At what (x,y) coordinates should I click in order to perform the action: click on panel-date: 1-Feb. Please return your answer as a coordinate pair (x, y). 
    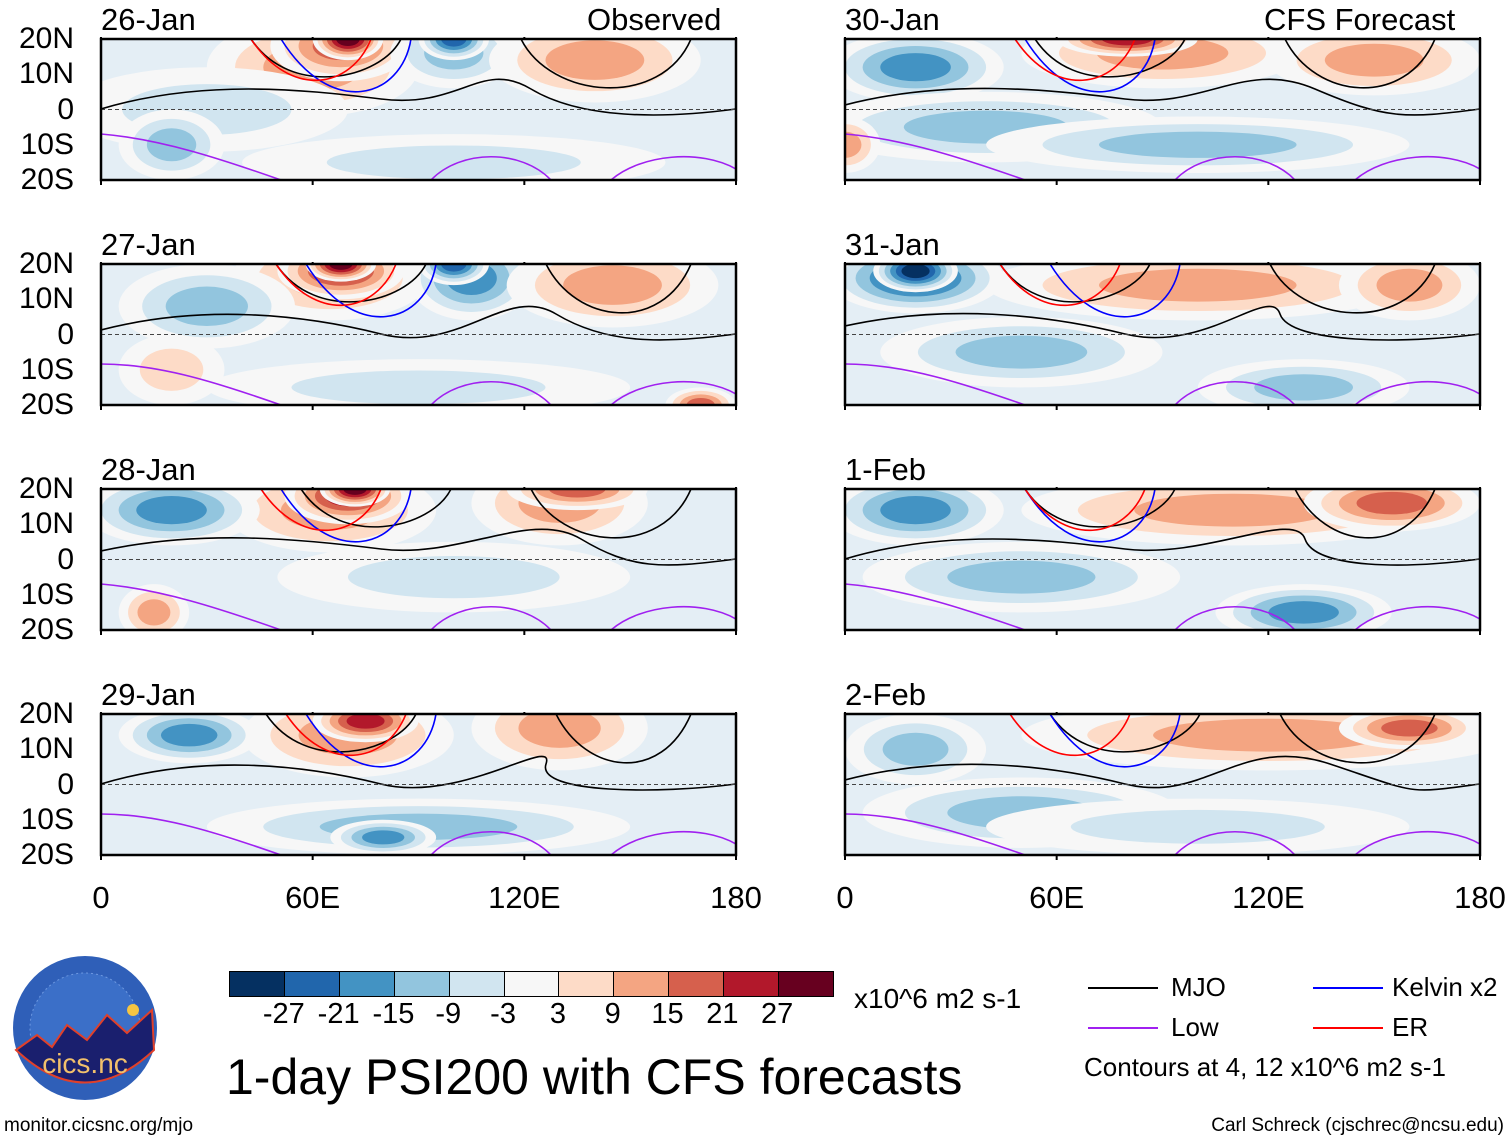
    Looking at the image, I should click on (885, 469).